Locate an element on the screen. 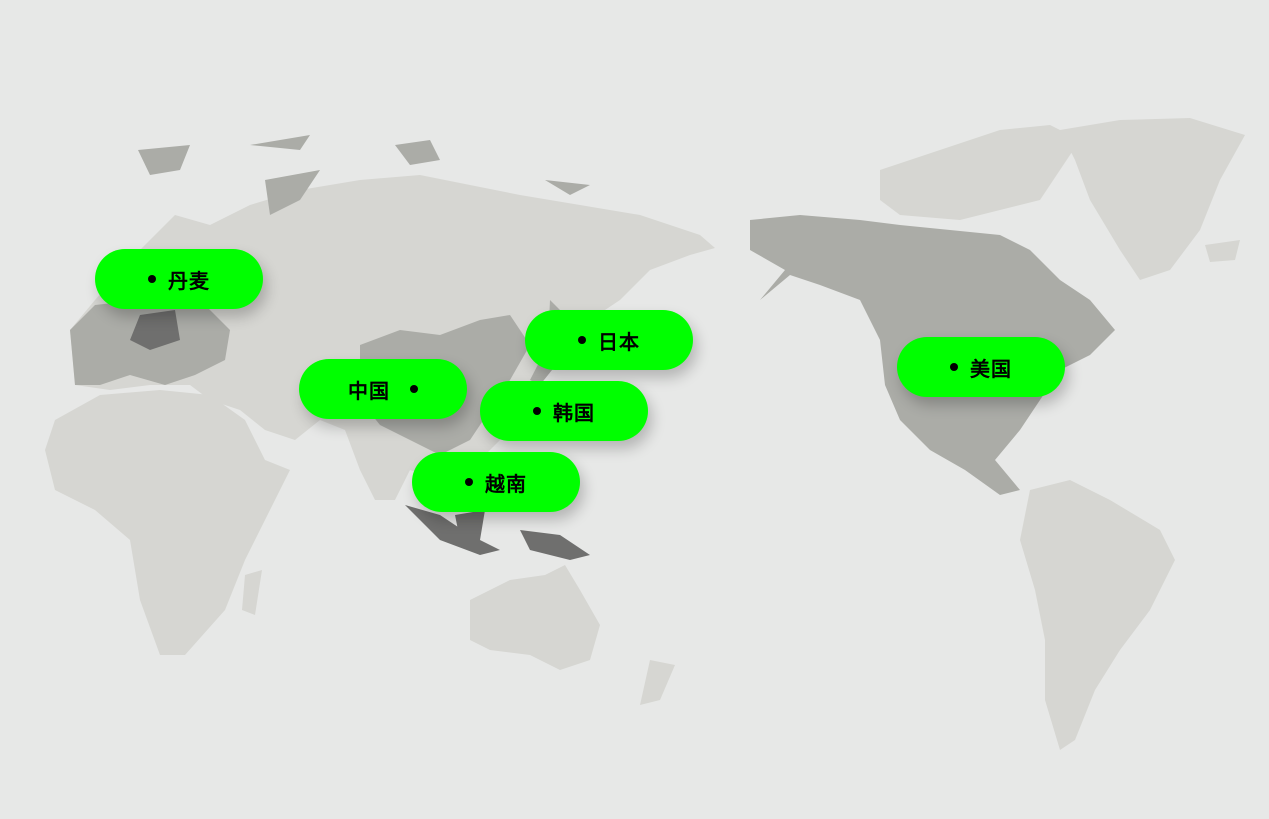  africa-landmass is located at coordinates (167, 522).